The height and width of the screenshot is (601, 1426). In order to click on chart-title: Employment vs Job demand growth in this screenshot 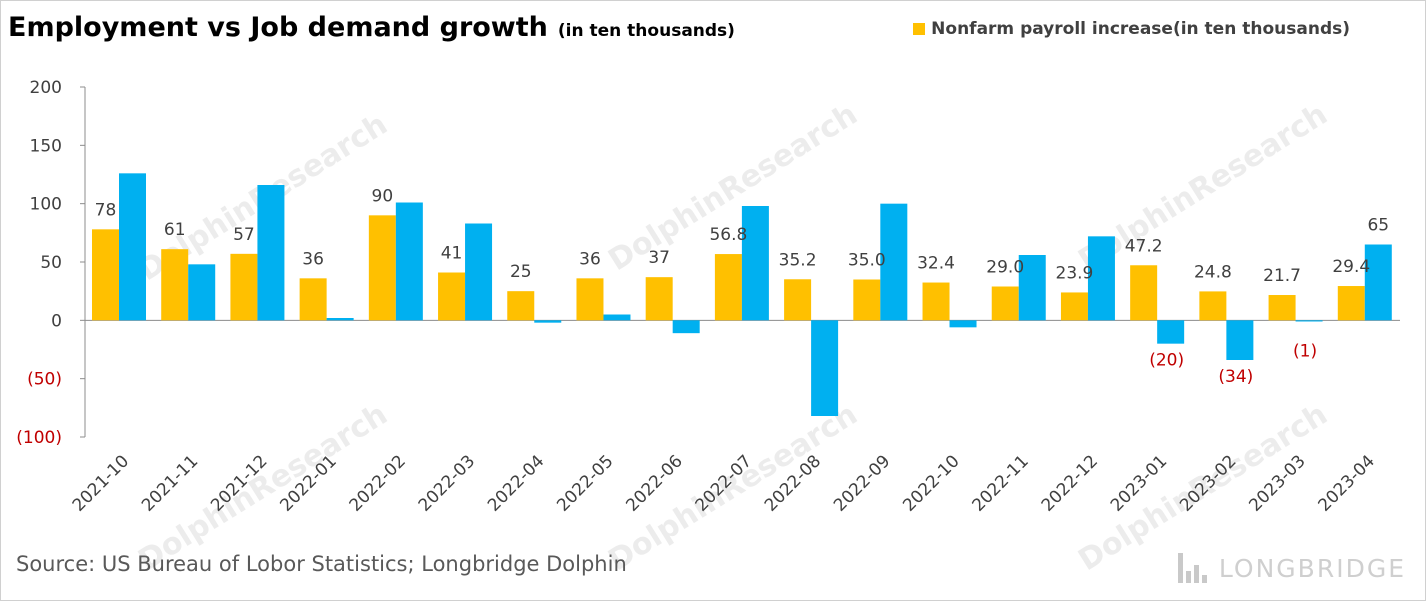, I will do `click(278, 27)`.